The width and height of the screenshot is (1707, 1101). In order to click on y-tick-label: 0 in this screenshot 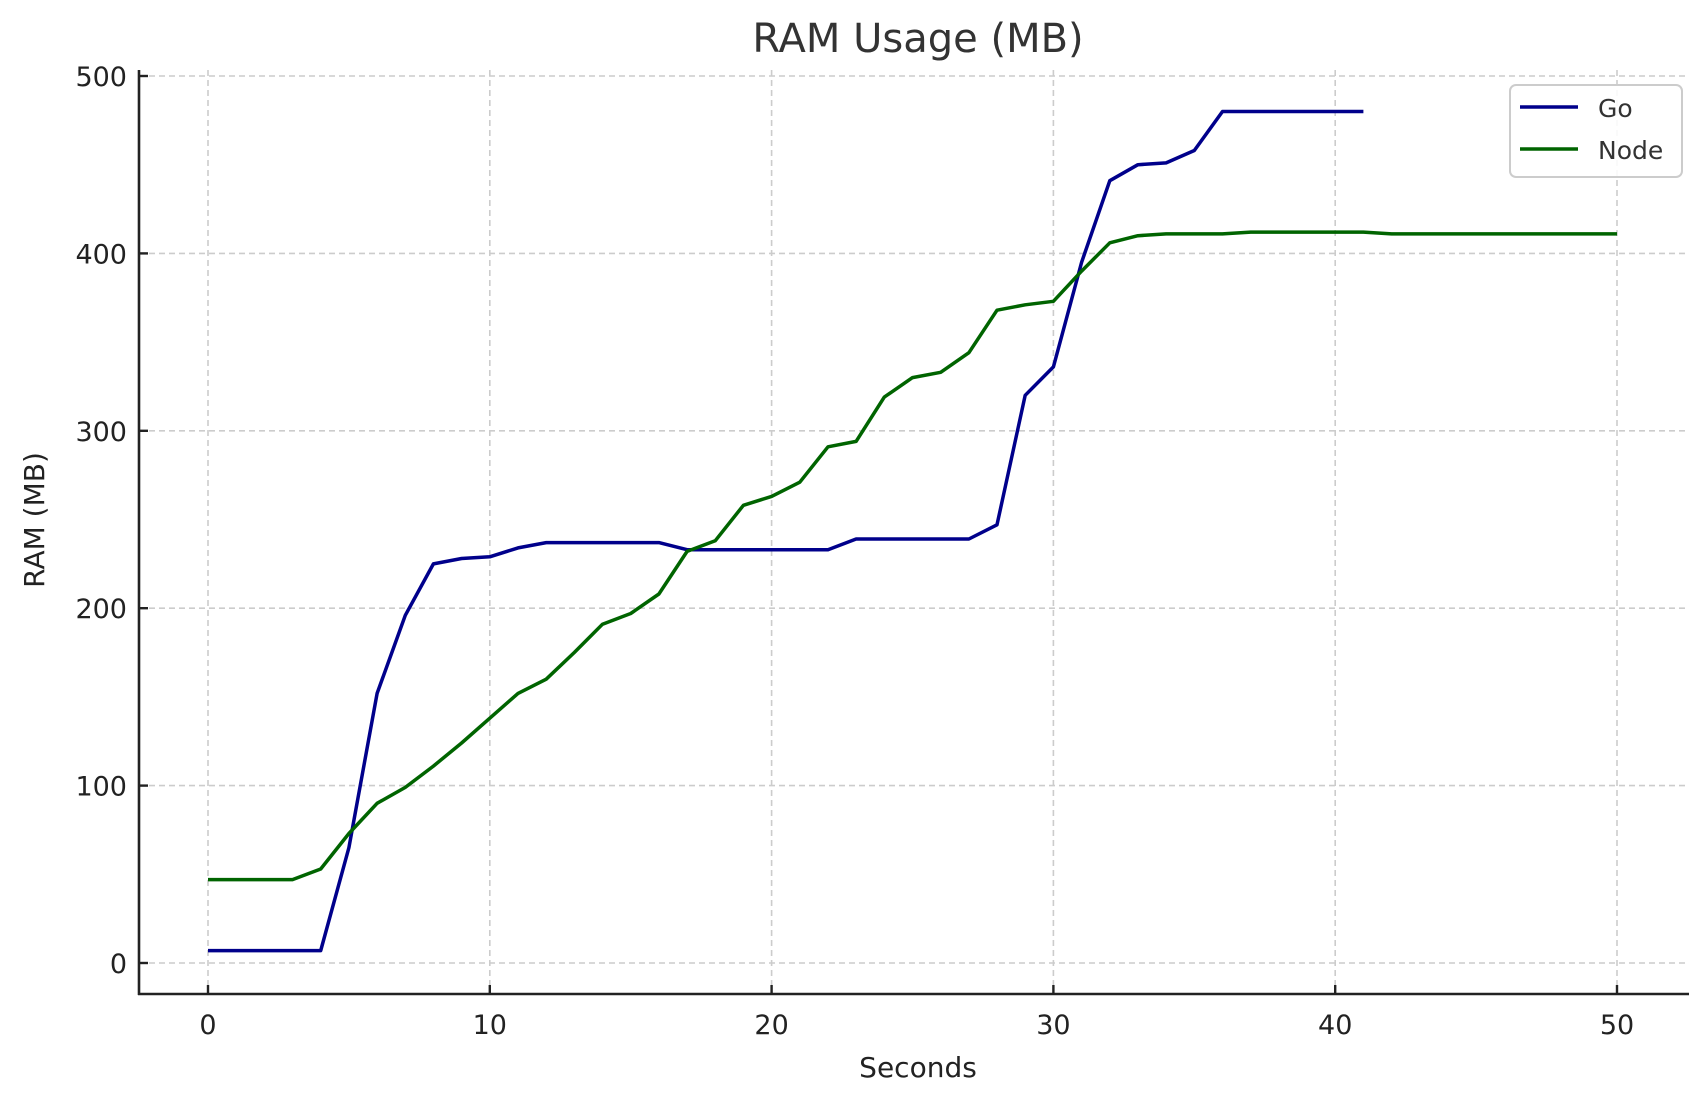, I will do `click(118, 964)`.